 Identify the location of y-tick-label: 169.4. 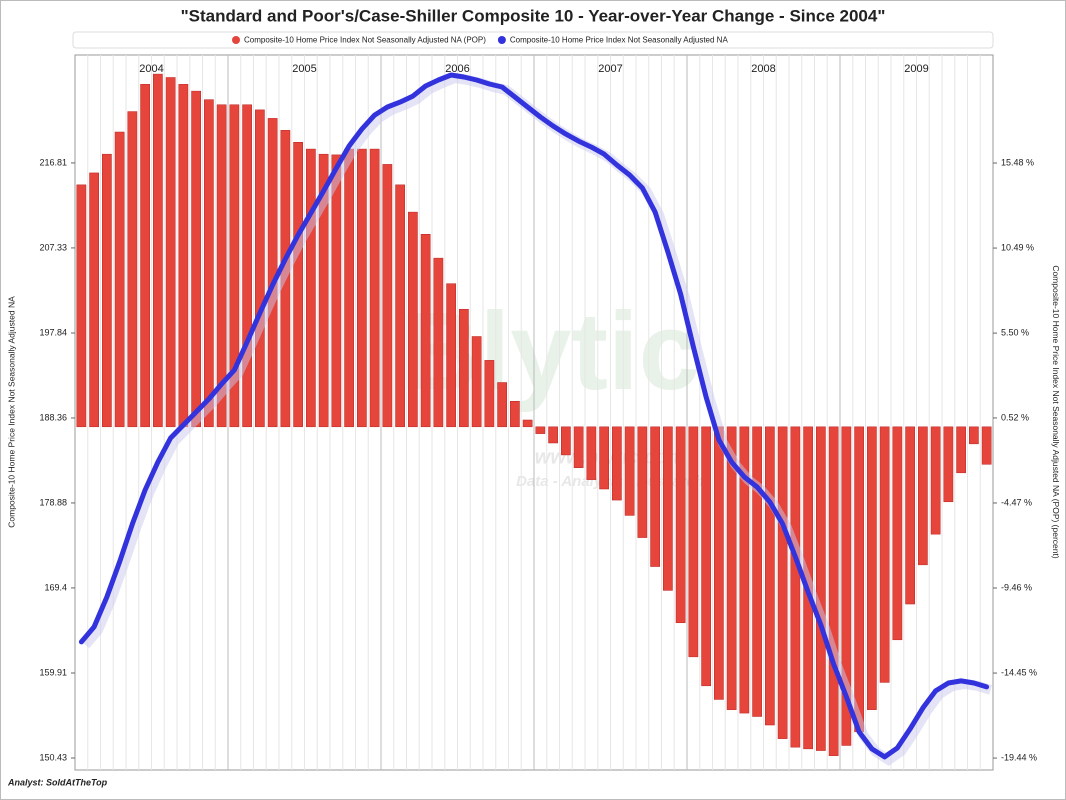
(55, 587).